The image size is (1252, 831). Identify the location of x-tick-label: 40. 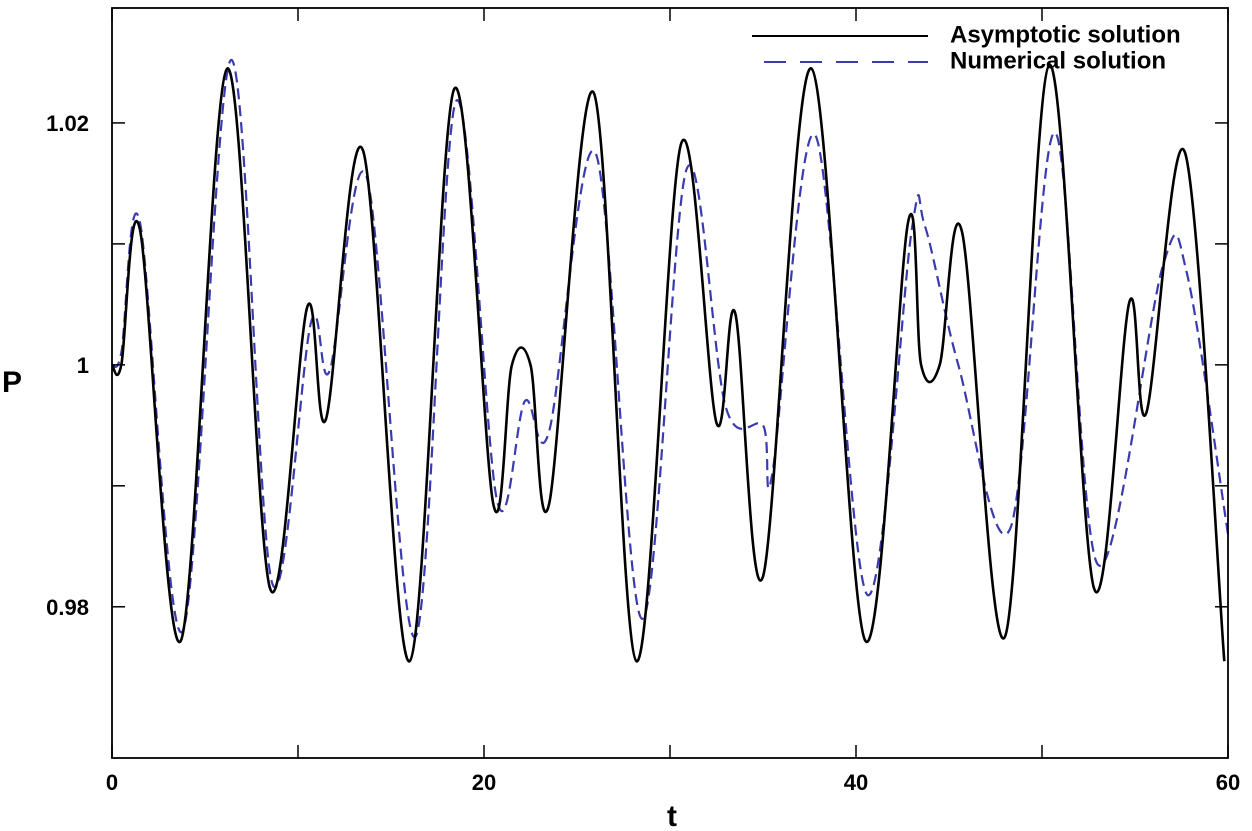
(856, 782).